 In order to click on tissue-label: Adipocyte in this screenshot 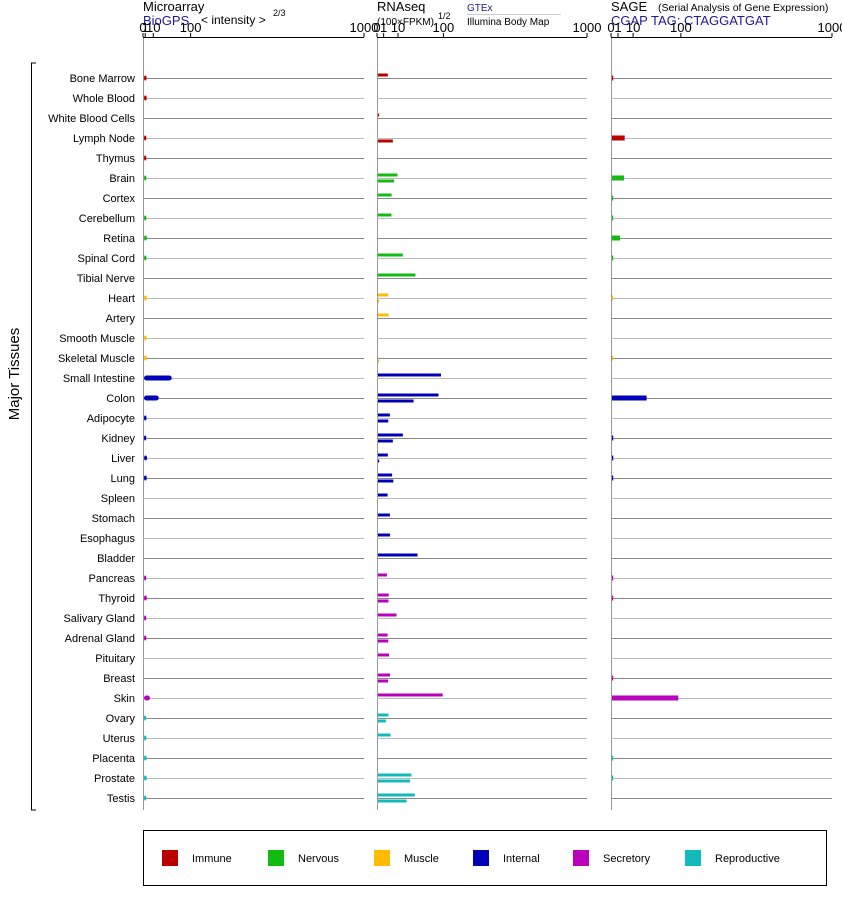, I will do `click(111, 419)`.